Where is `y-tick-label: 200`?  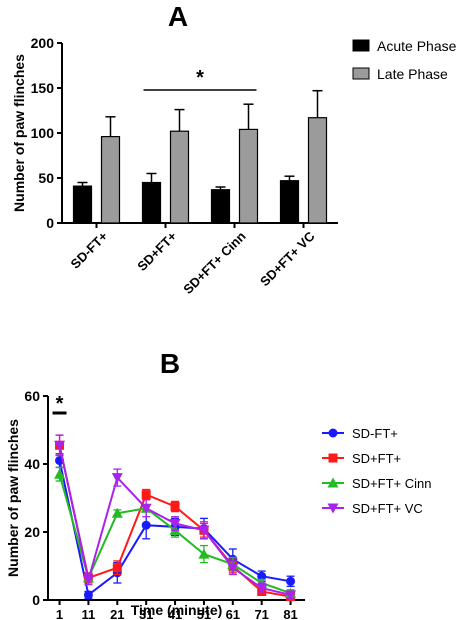
y-tick-label: 200 is located at coordinates (43, 43).